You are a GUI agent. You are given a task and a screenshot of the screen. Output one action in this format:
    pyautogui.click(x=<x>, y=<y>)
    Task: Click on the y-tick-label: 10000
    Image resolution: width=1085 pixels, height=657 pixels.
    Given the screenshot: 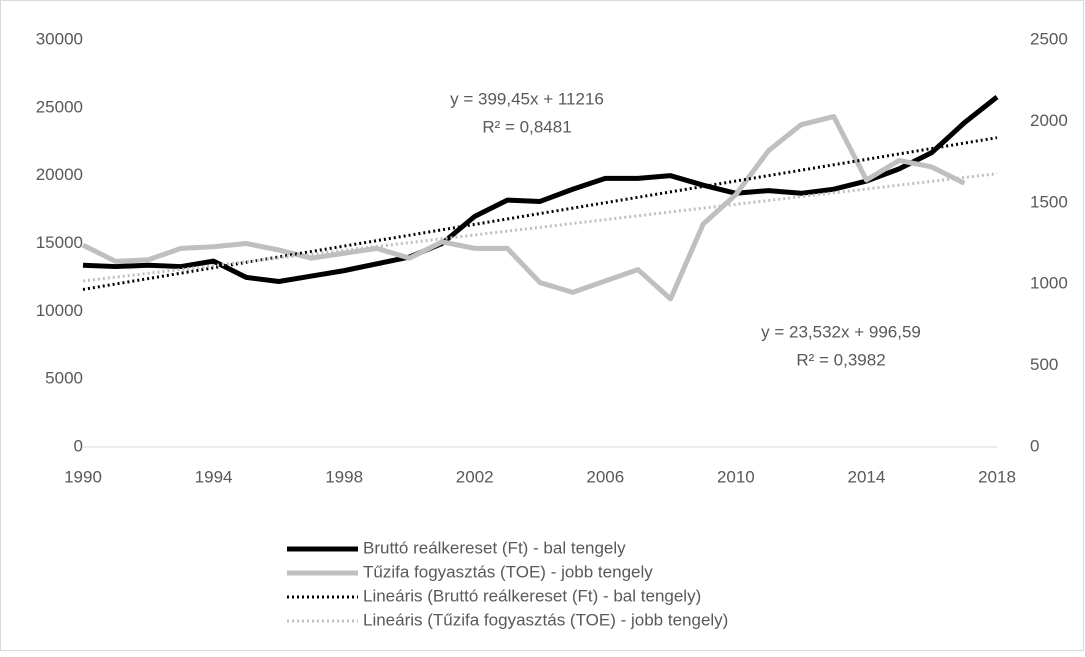 What is the action you would take?
    pyautogui.click(x=59, y=310)
    